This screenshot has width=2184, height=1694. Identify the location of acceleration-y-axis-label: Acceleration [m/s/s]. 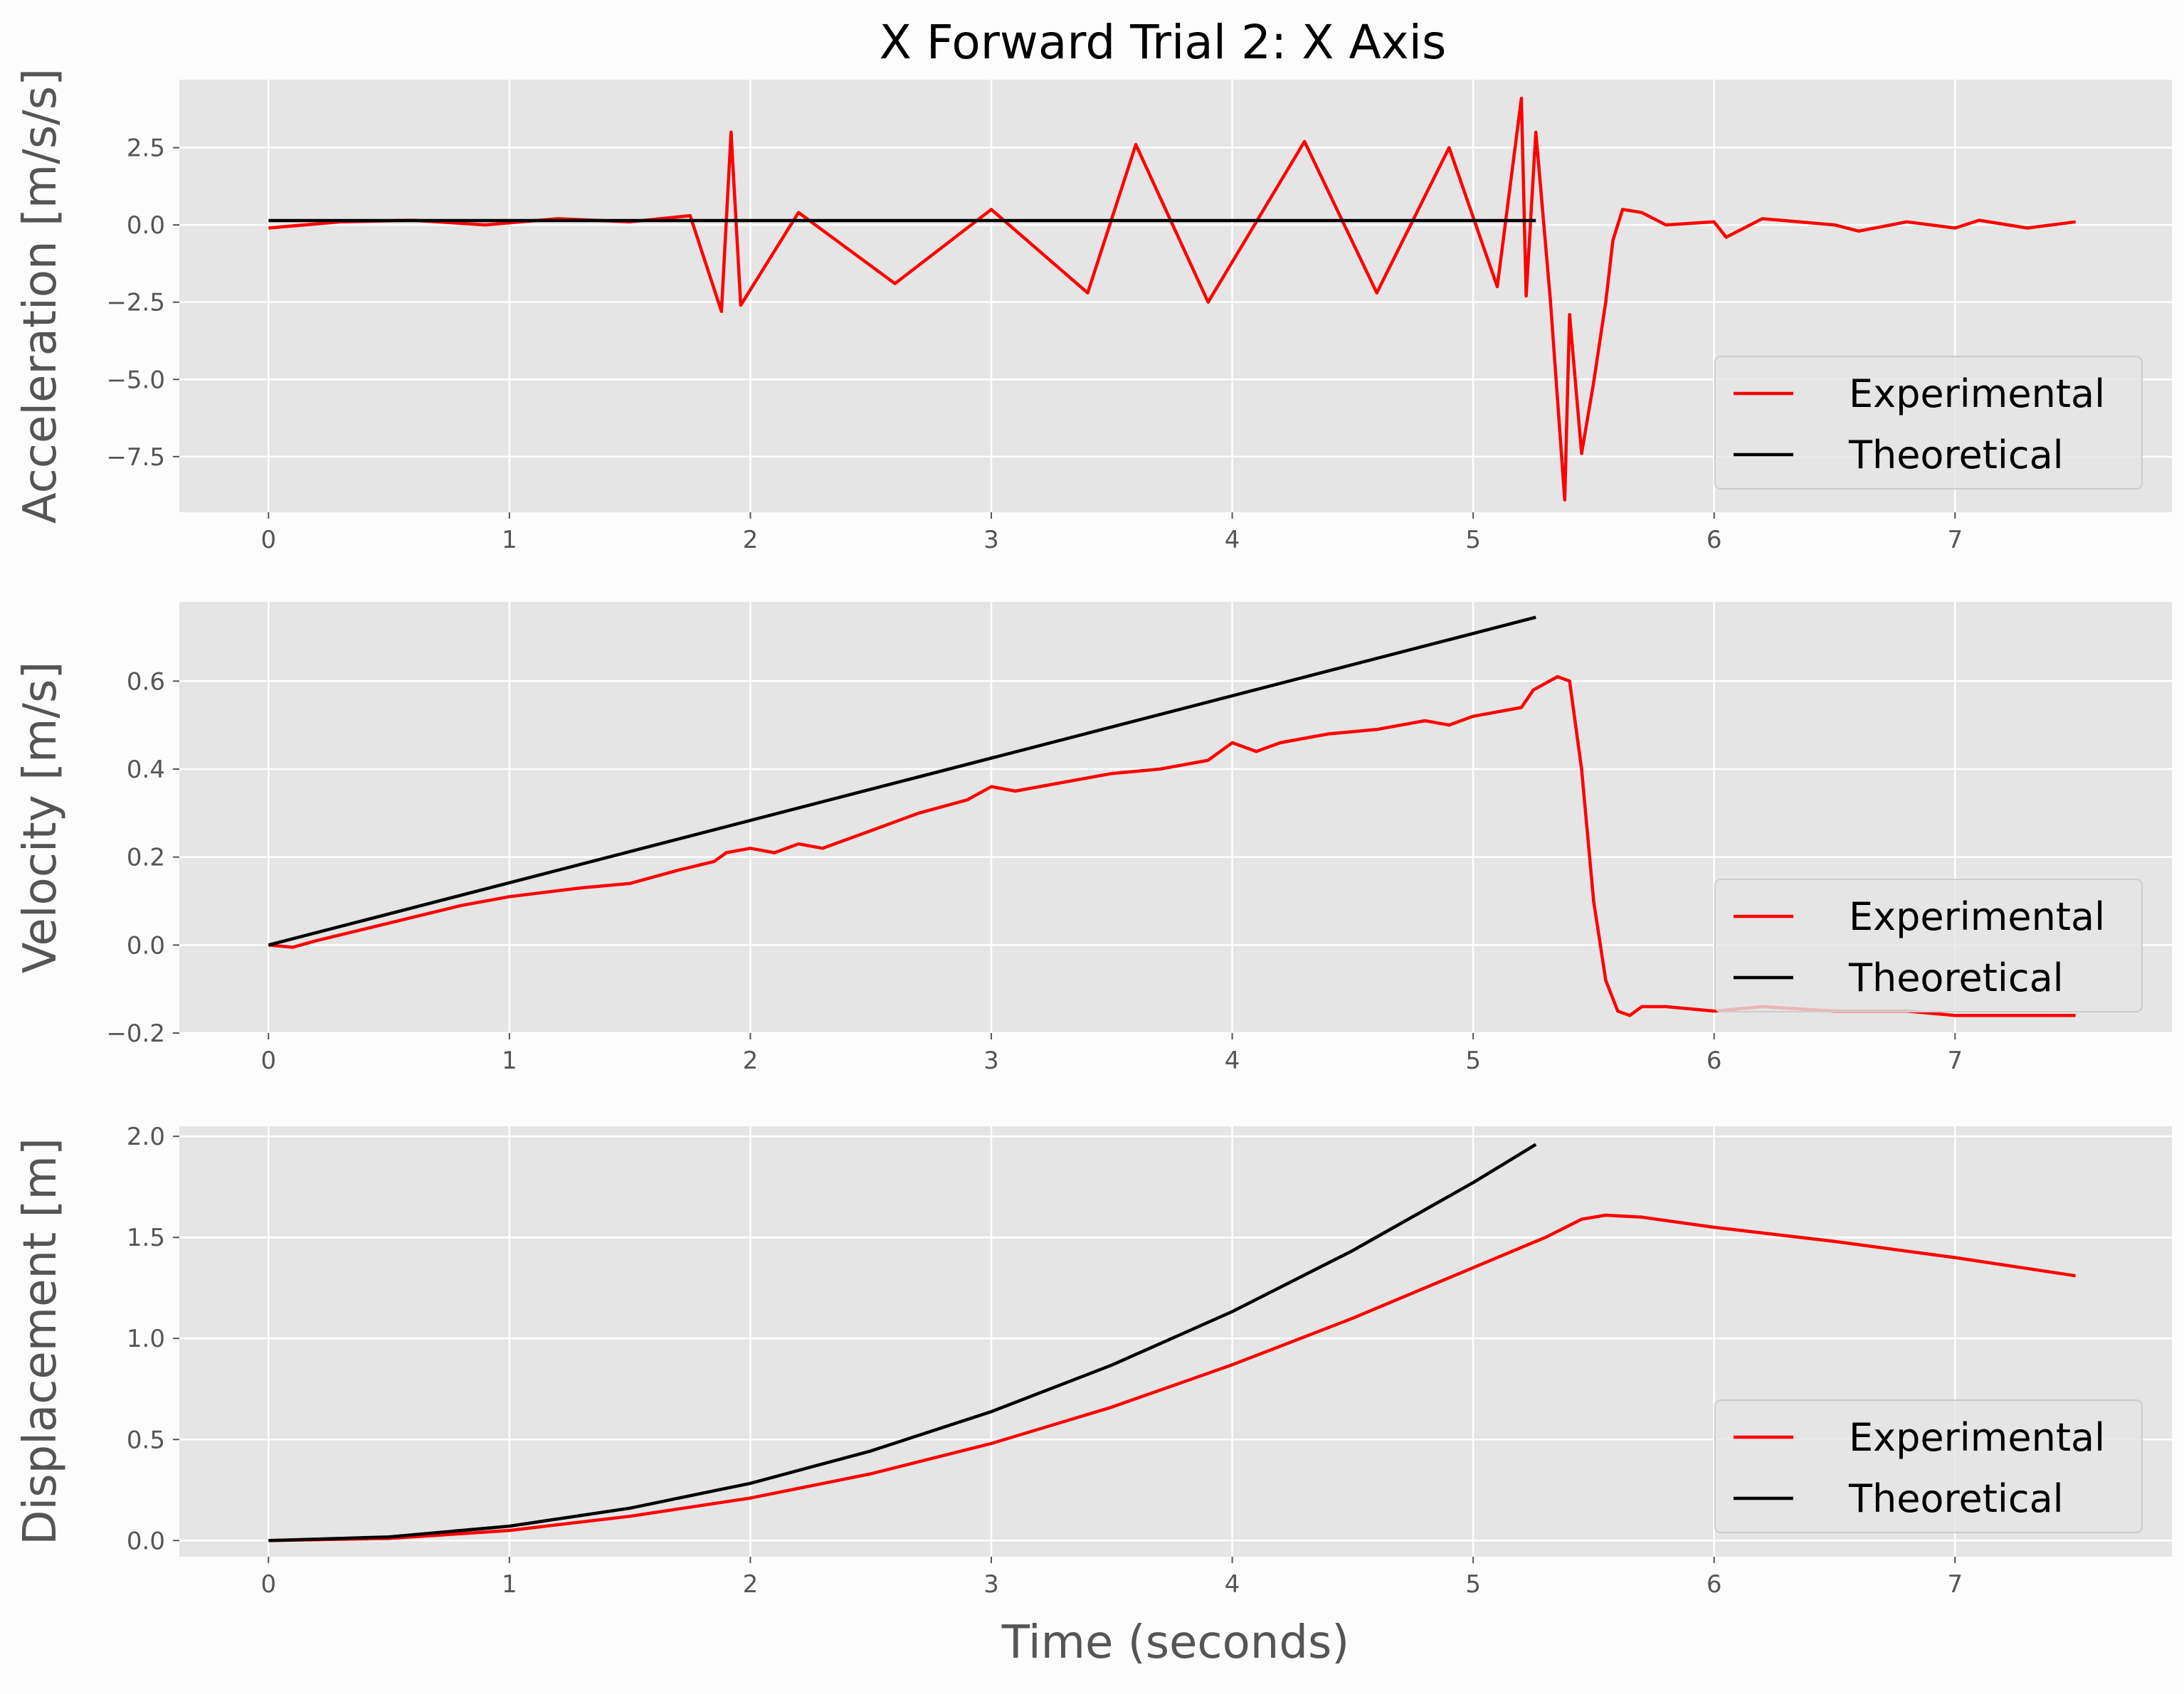
(40, 296).